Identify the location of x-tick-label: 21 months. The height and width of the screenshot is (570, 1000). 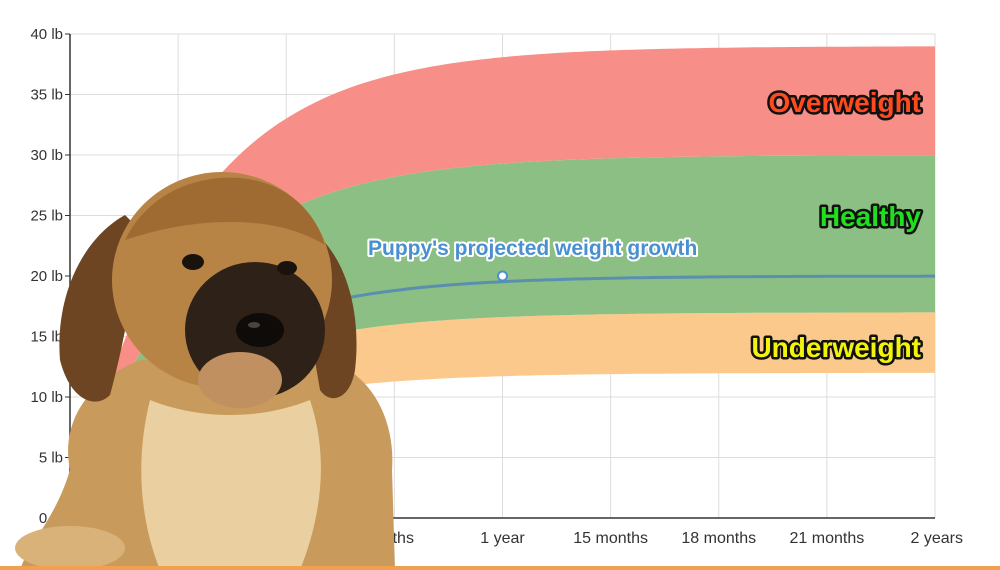
(827, 538).